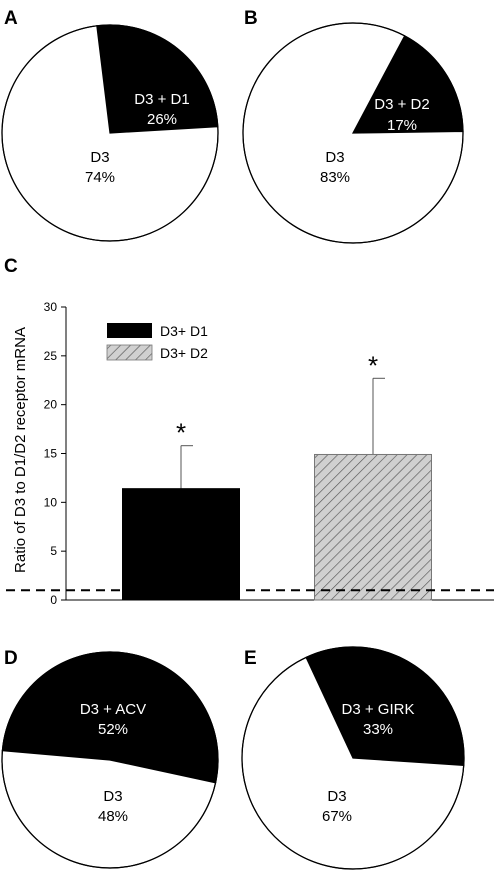 The height and width of the screenshot is (875, 497). I want to click on pie-a-outline, so click(110, 133).